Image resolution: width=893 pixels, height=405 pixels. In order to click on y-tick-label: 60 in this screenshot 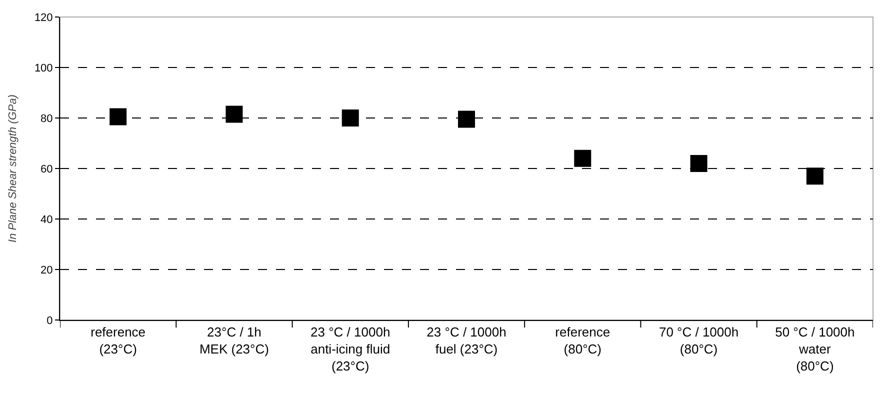, I will do `click(46, 169)`.